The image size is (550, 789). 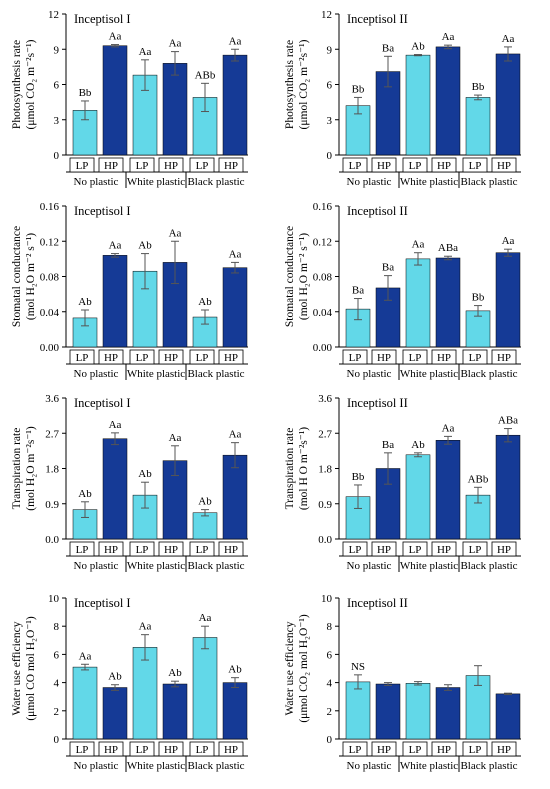 I want to click on y-tick-label: 0.04, so click(x=323, y=313).